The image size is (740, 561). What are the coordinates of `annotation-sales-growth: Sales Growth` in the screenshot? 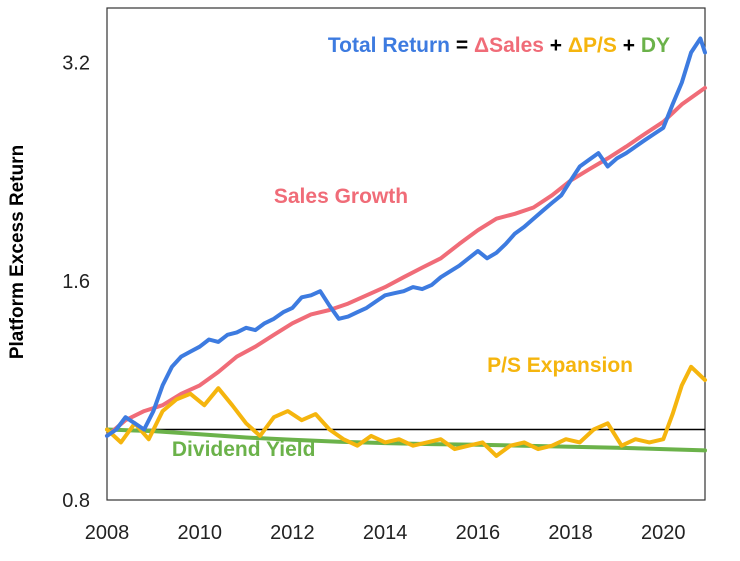 It's located at (341, 196).